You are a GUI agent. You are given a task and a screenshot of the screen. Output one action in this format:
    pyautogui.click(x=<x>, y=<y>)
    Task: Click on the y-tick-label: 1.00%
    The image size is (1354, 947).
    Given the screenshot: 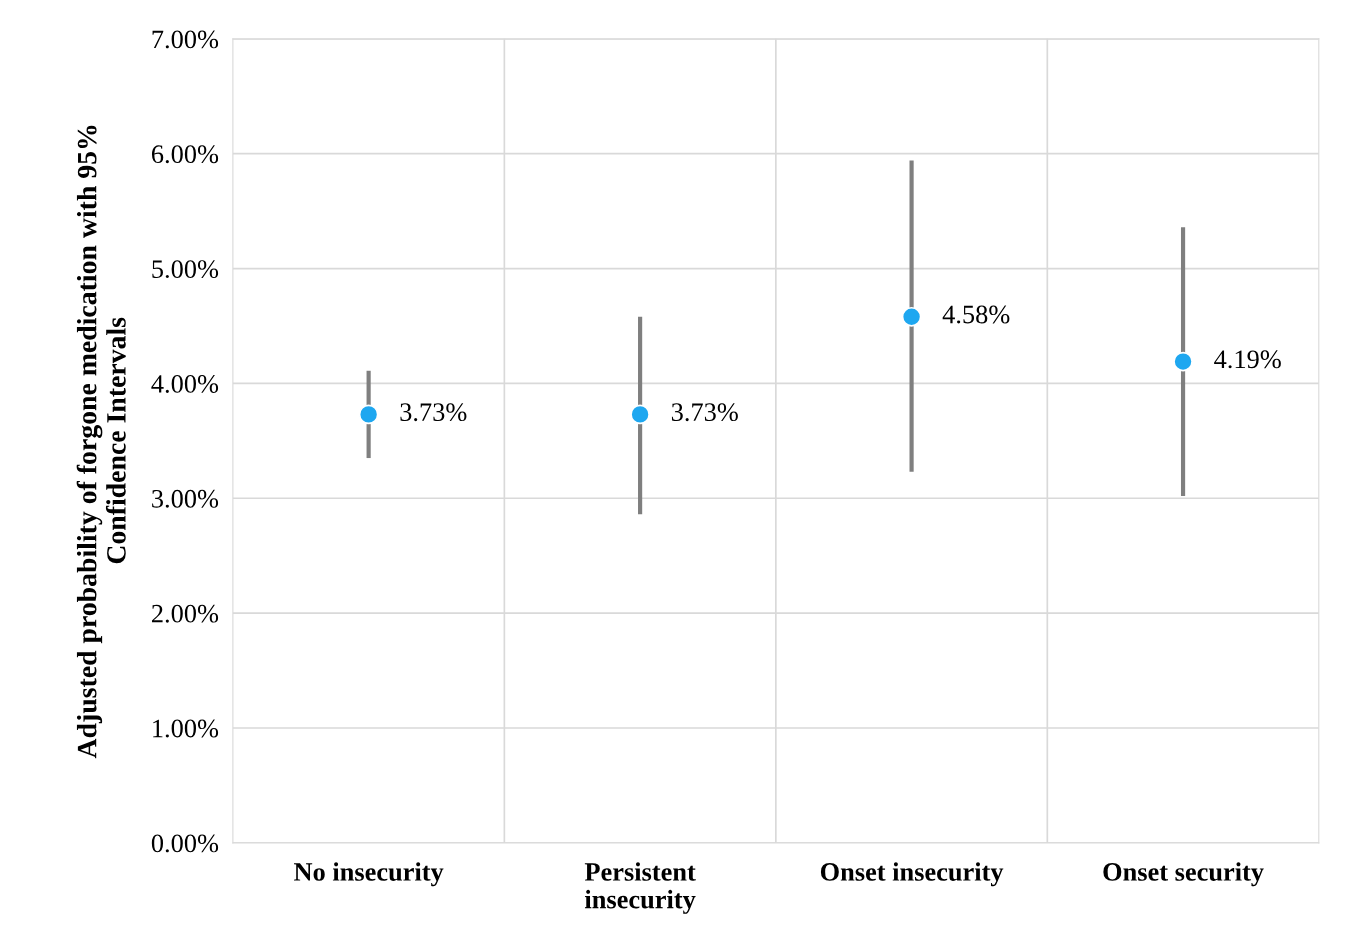 What is the action you would take?
    pyautogui.click(x=186, y=728)
    